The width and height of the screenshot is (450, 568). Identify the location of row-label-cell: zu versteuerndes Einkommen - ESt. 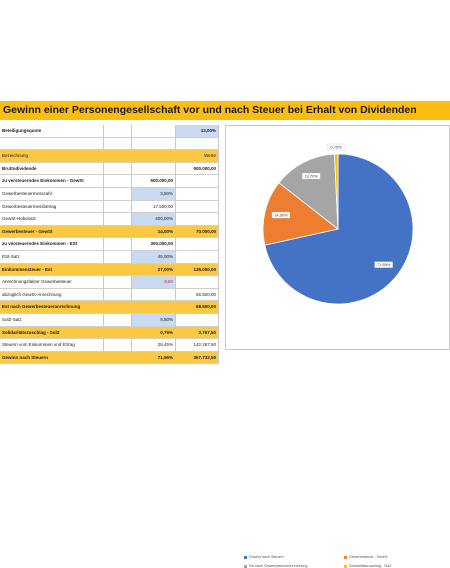
(52, 244).